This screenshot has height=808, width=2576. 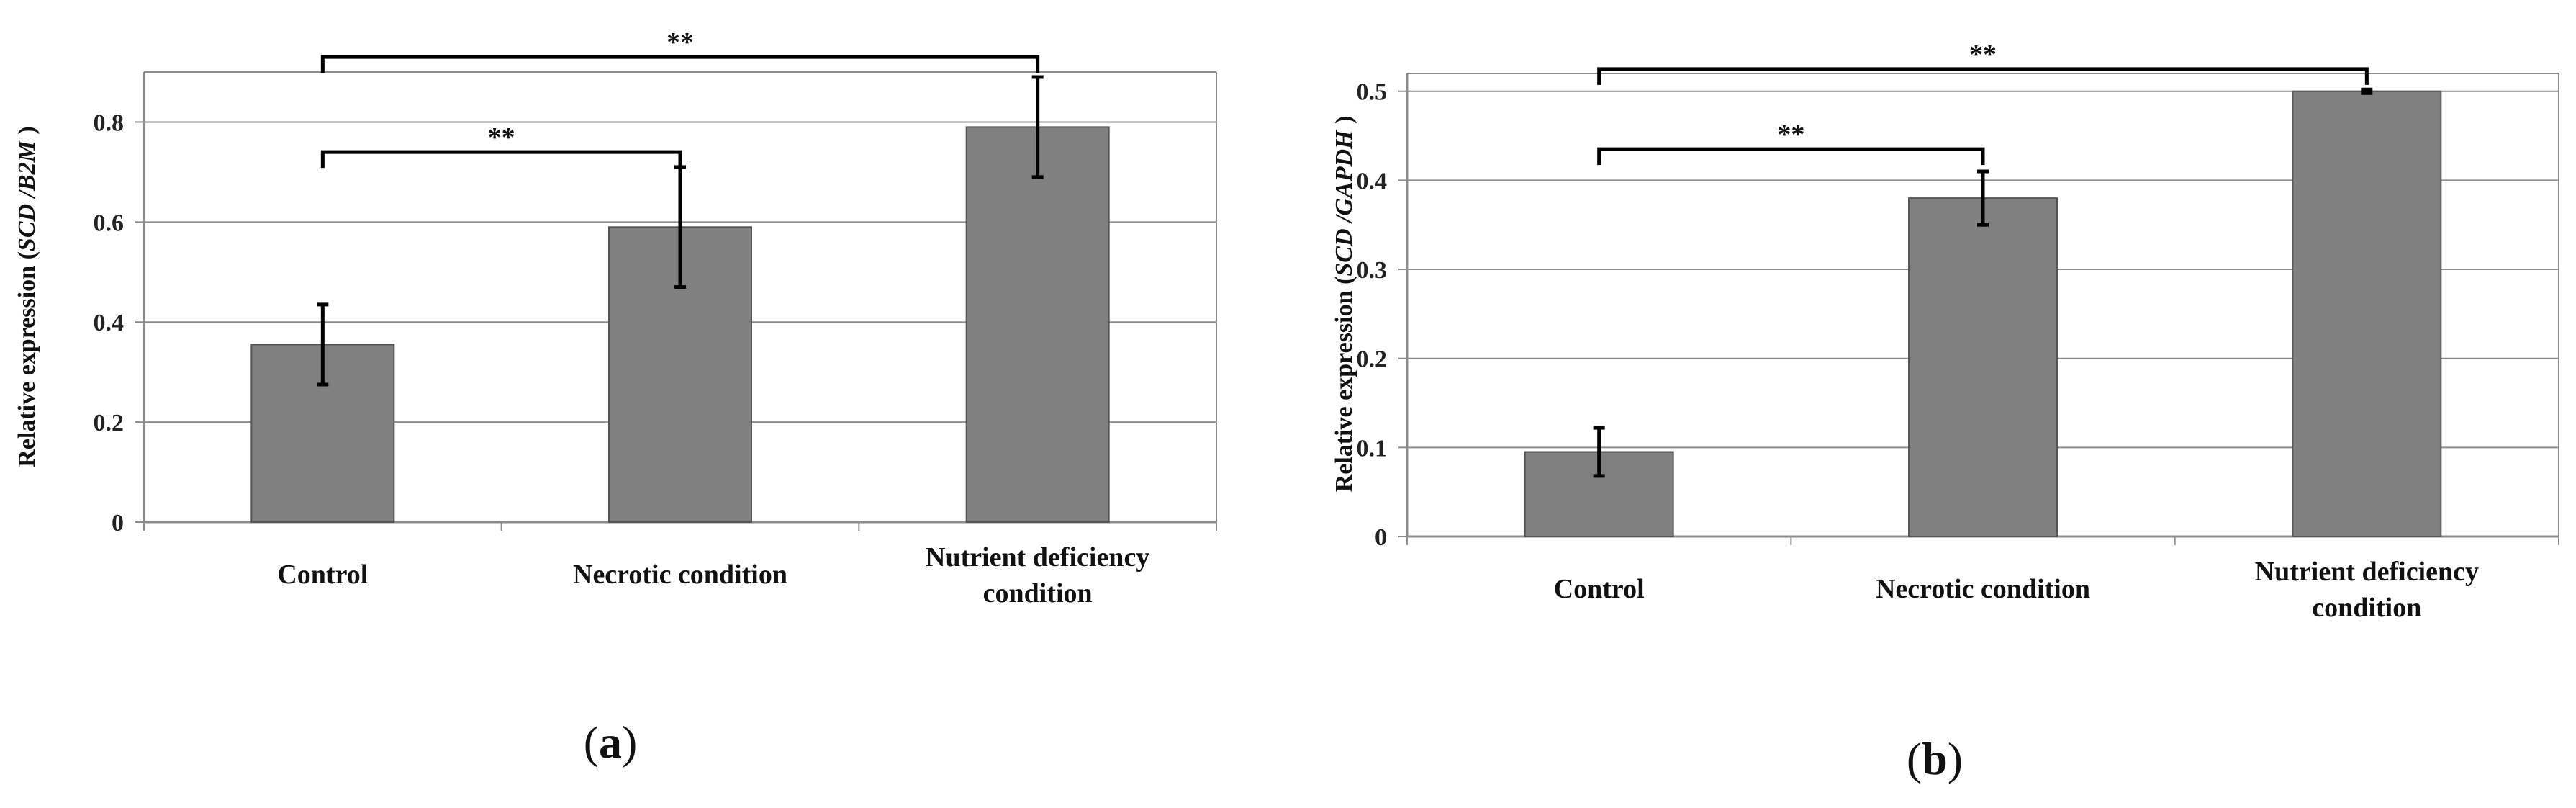 I want to click on y-axis-label: Relative expression (SCD /B2M ), so click(x=27, y=296).